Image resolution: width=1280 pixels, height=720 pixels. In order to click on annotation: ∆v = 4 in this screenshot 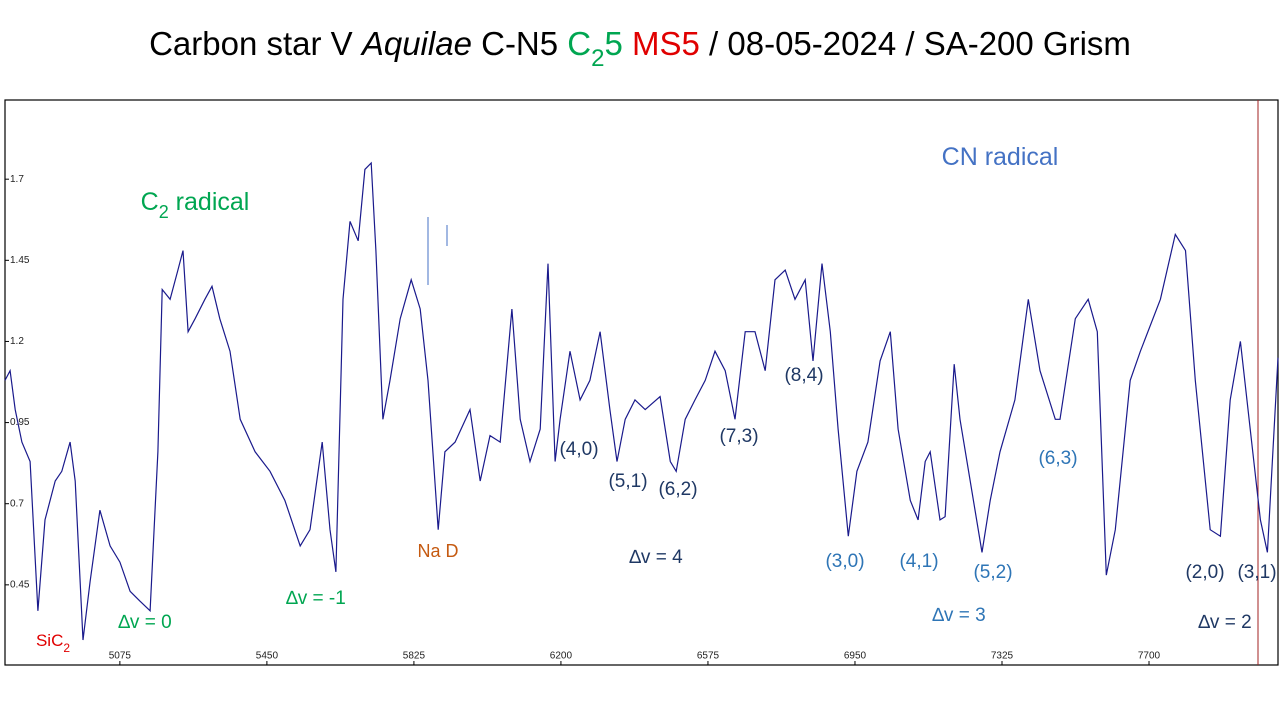, I will do `click(656, 557)`.